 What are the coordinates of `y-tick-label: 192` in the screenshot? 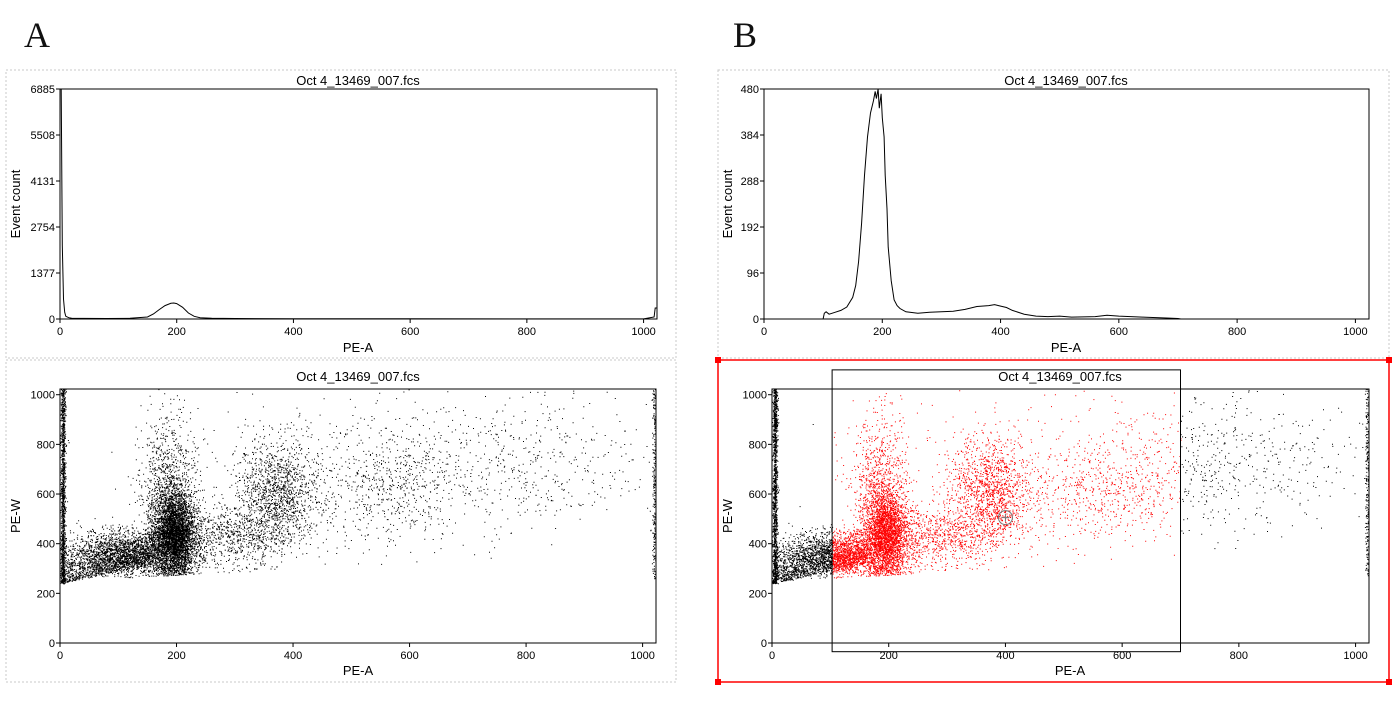 It's located at (750, 228).